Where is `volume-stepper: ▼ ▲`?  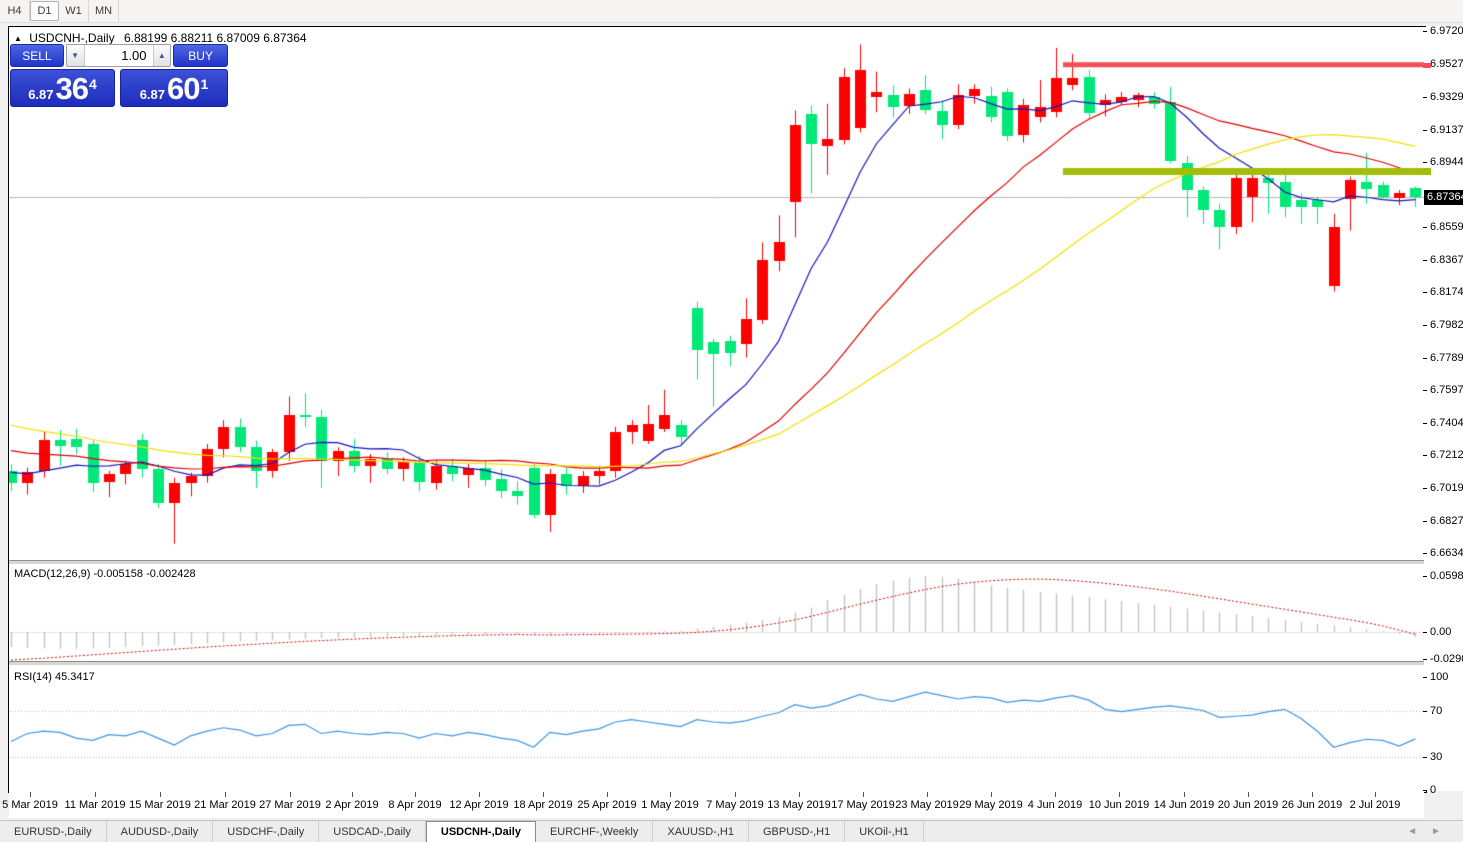 volume-stepper: ▼ ▲ is located at coordinates (118, 55).